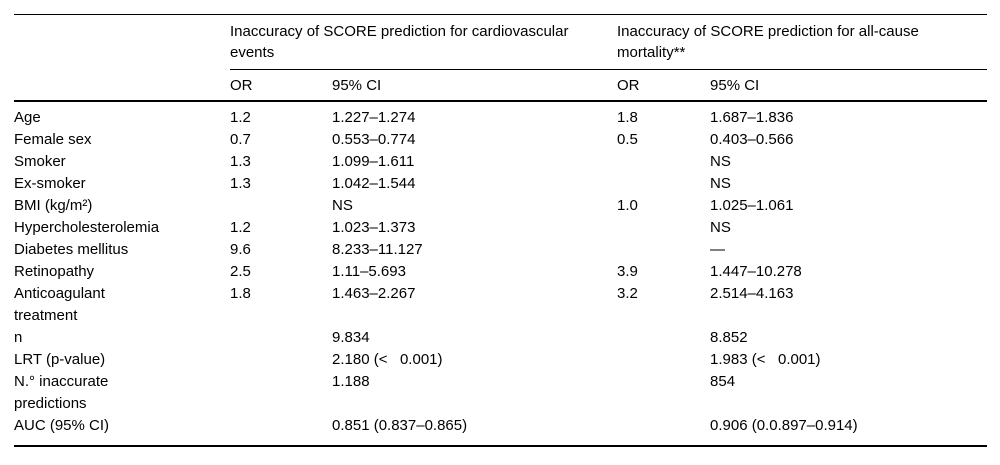 This screenshot has width=1000, height=465. I want to click on ci-value: 1.447–10.278, so click(756, 271).